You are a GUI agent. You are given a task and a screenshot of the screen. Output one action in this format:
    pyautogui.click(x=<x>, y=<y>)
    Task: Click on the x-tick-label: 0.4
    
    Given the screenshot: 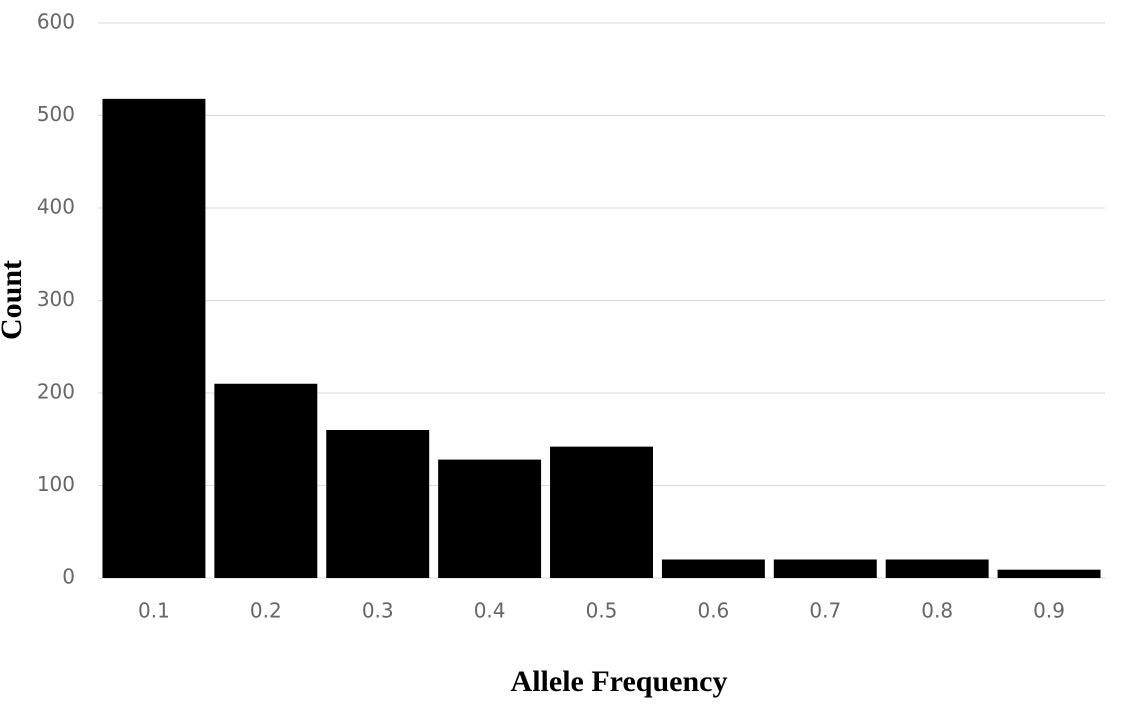 What is the action you would take?
    pyautogui.click(x=490, y=611)
    